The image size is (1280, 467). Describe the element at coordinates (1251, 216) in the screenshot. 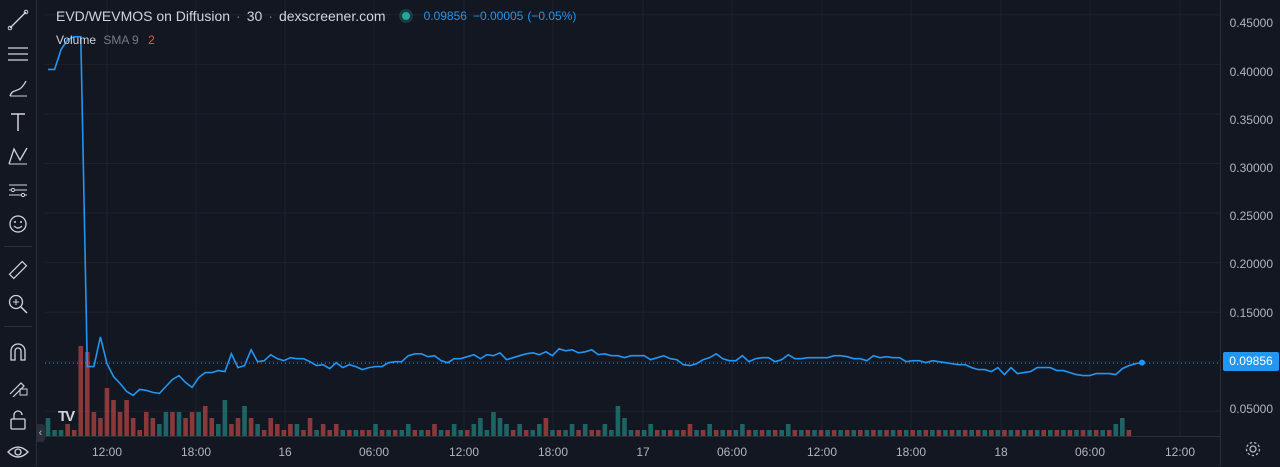

I see `price-tick: 0.25000` at that location.